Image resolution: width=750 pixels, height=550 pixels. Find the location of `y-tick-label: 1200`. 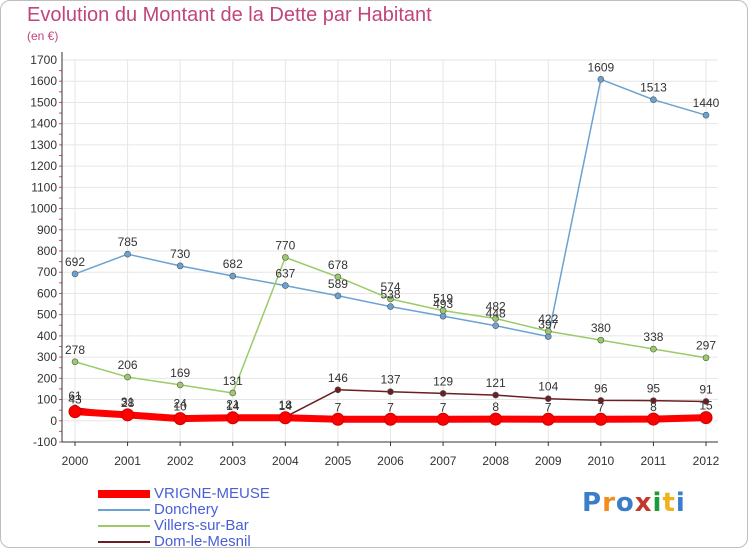

y-tick-label: 1200 is located at coordinates (43, 166).